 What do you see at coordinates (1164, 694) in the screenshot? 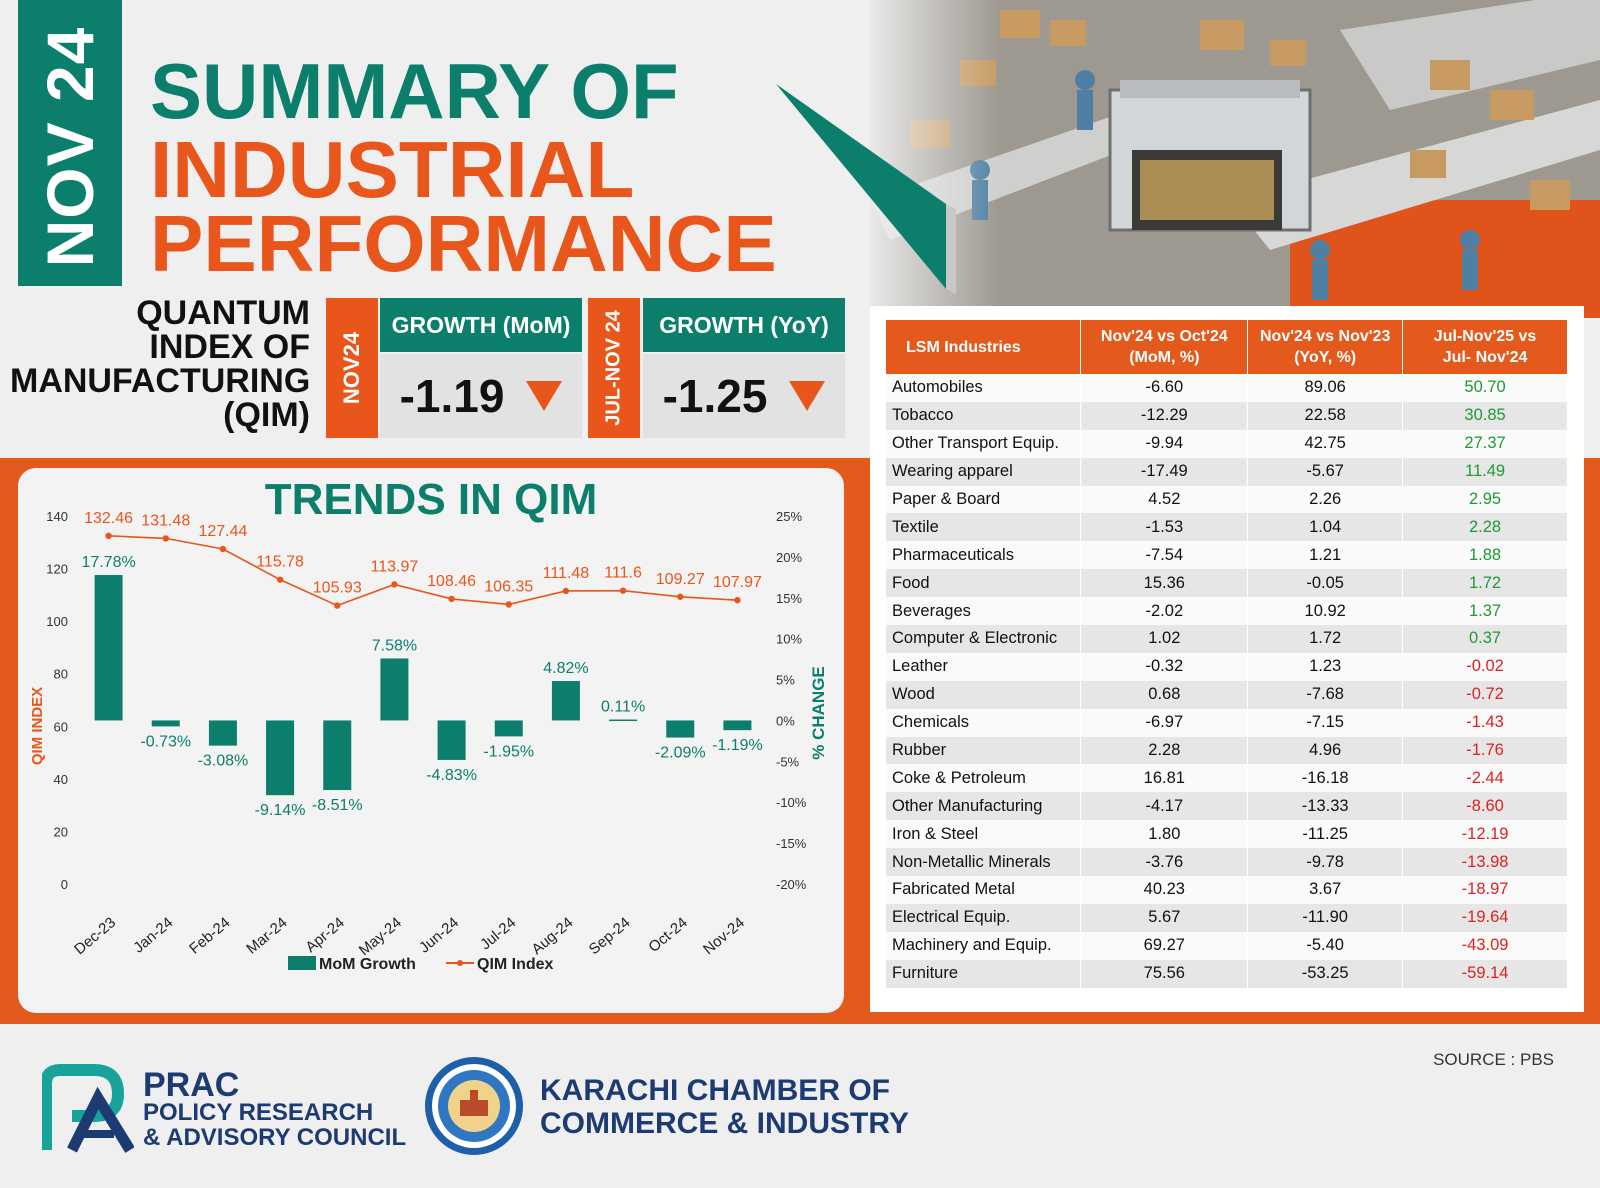
I see `mom-value-cell: 0.68` at bounding box center [1164, 694].